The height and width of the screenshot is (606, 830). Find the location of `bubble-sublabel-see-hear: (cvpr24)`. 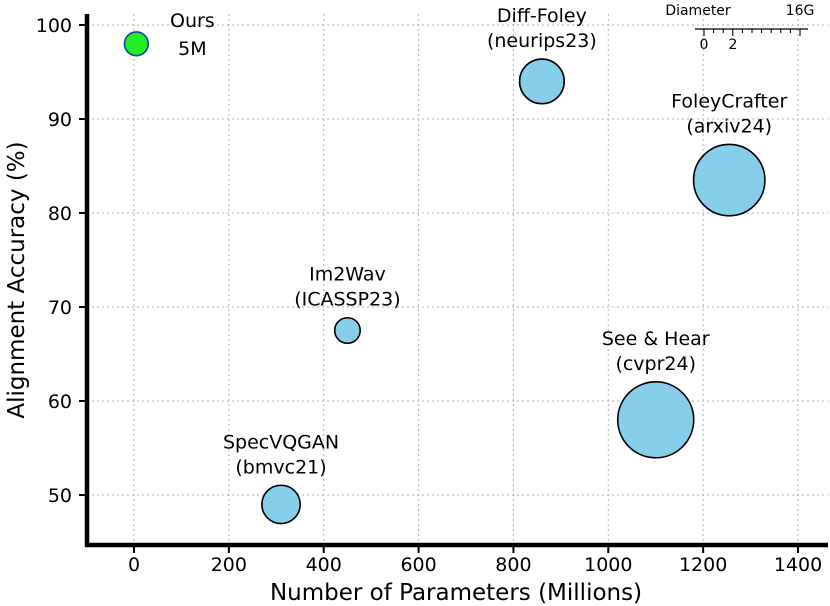

bubble-sublabel-see-hear: (cvpr24) is located at coordinates (655, 364).